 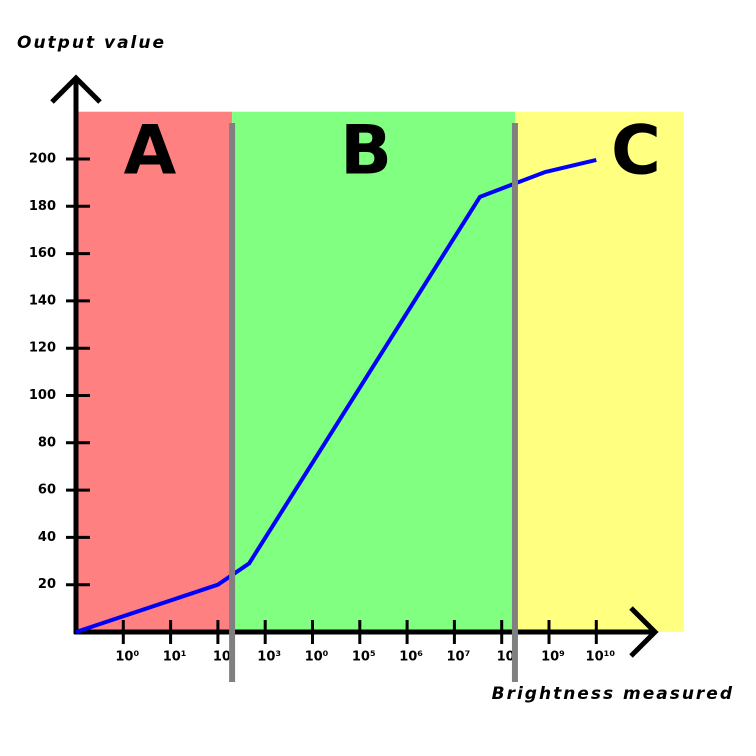 I want to click on y-tick-label: 140, so click(x=42, y=300).